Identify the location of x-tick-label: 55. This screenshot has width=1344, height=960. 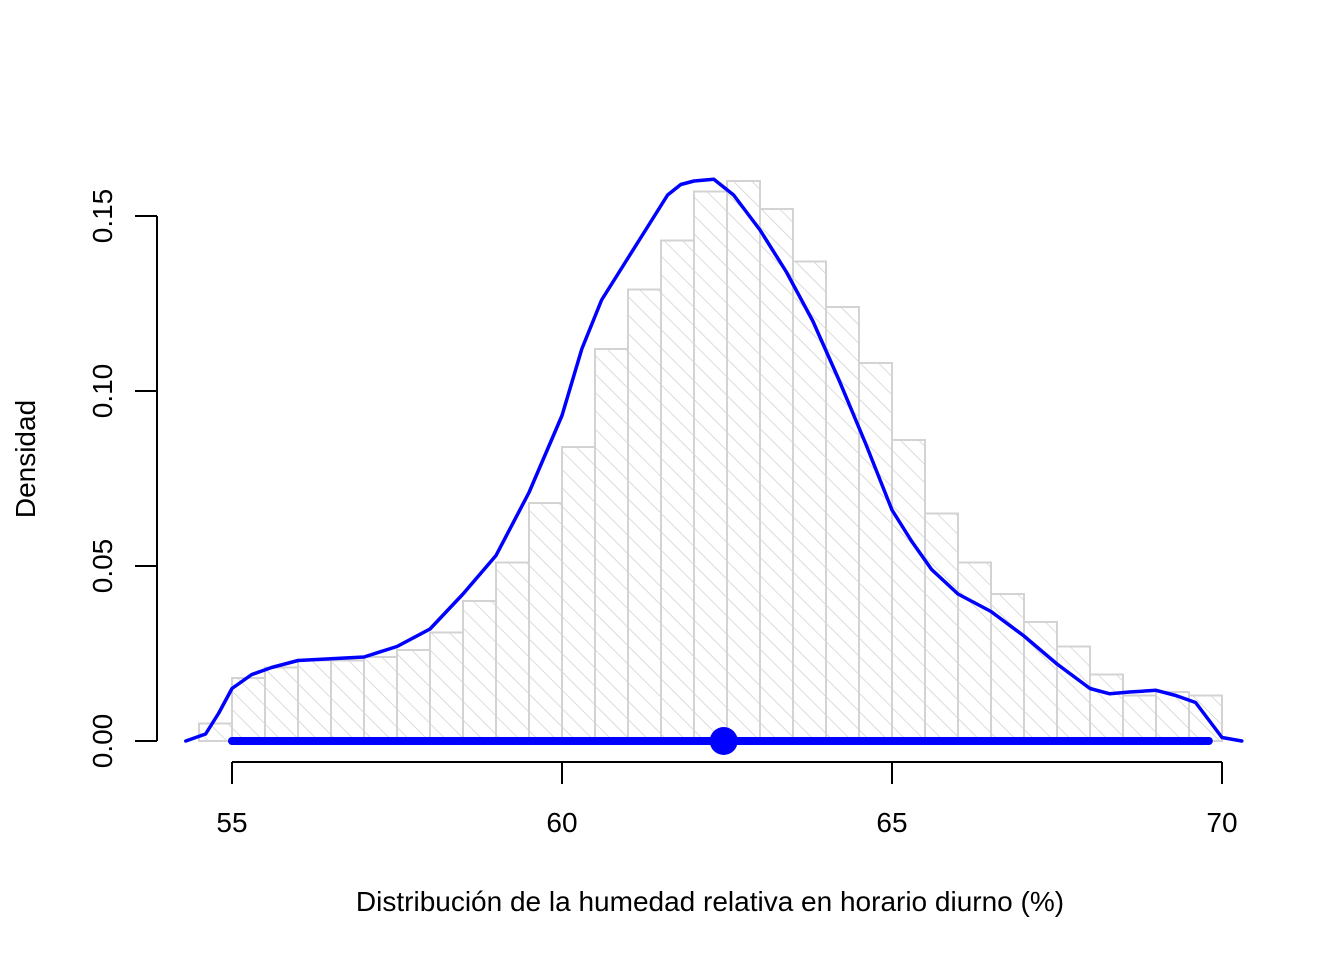
(231, 822).